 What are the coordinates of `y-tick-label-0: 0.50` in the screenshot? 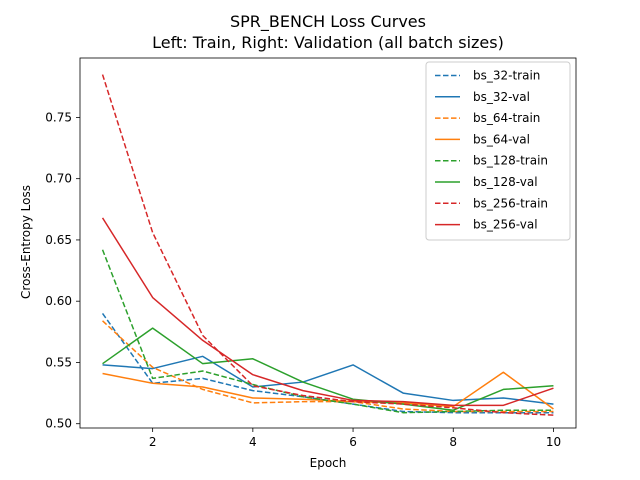 It's located at (58, 424).